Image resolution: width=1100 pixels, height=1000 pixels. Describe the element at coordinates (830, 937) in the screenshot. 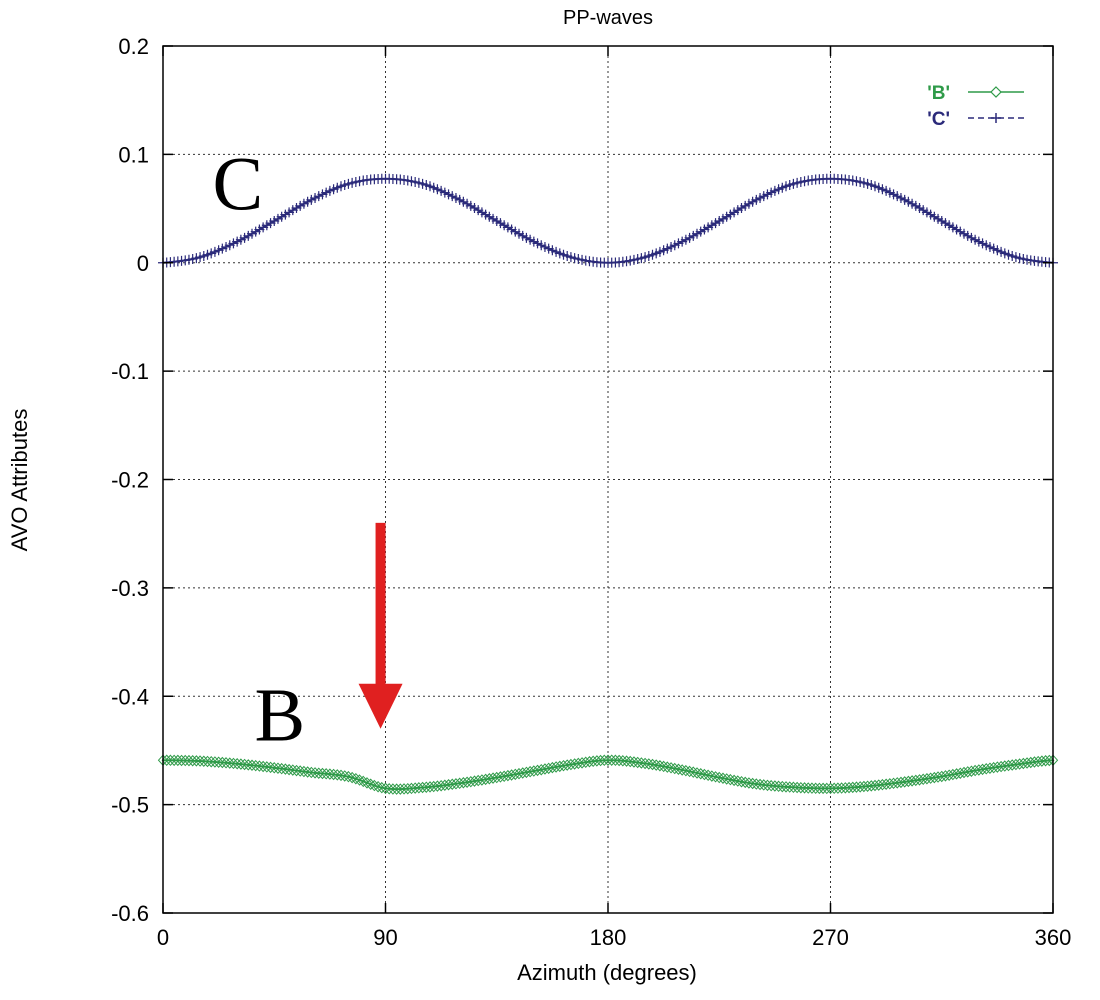

I see `x-tick-label: 270` at that location.